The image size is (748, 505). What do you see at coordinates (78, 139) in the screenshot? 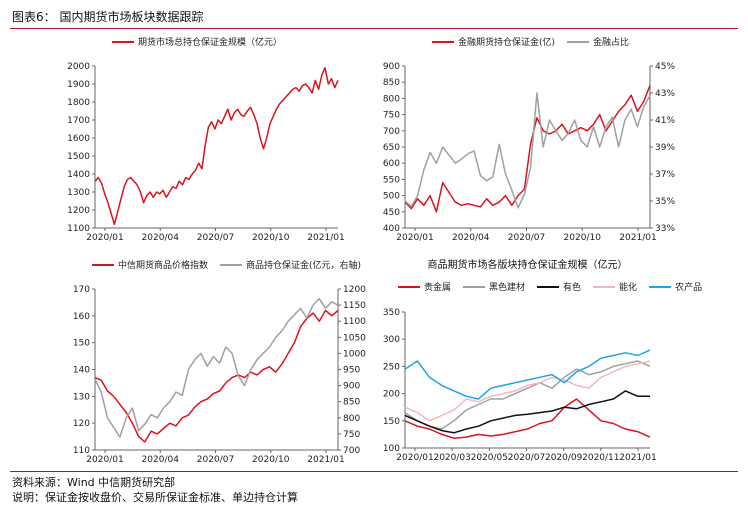
I see `y-tick-label: 1600` at bounding box center [78, 139].